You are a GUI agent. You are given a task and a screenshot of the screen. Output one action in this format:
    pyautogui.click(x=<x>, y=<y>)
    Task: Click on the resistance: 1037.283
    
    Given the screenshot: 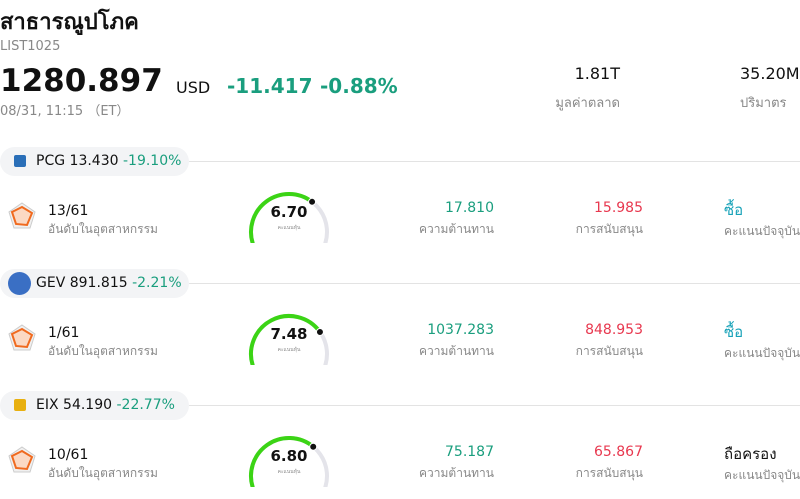 What is the action you would take?
    pyautogui.click(x=460, y=330)
    